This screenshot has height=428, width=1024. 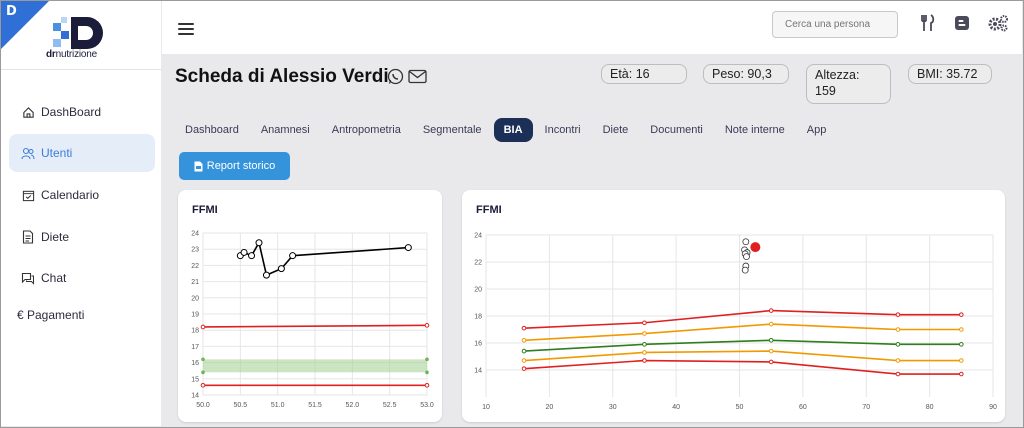 What do you see at coordinates (241, 405) in the screenshot?
I see `x-tick-label: 50.5` at bounding box center [241, 405].